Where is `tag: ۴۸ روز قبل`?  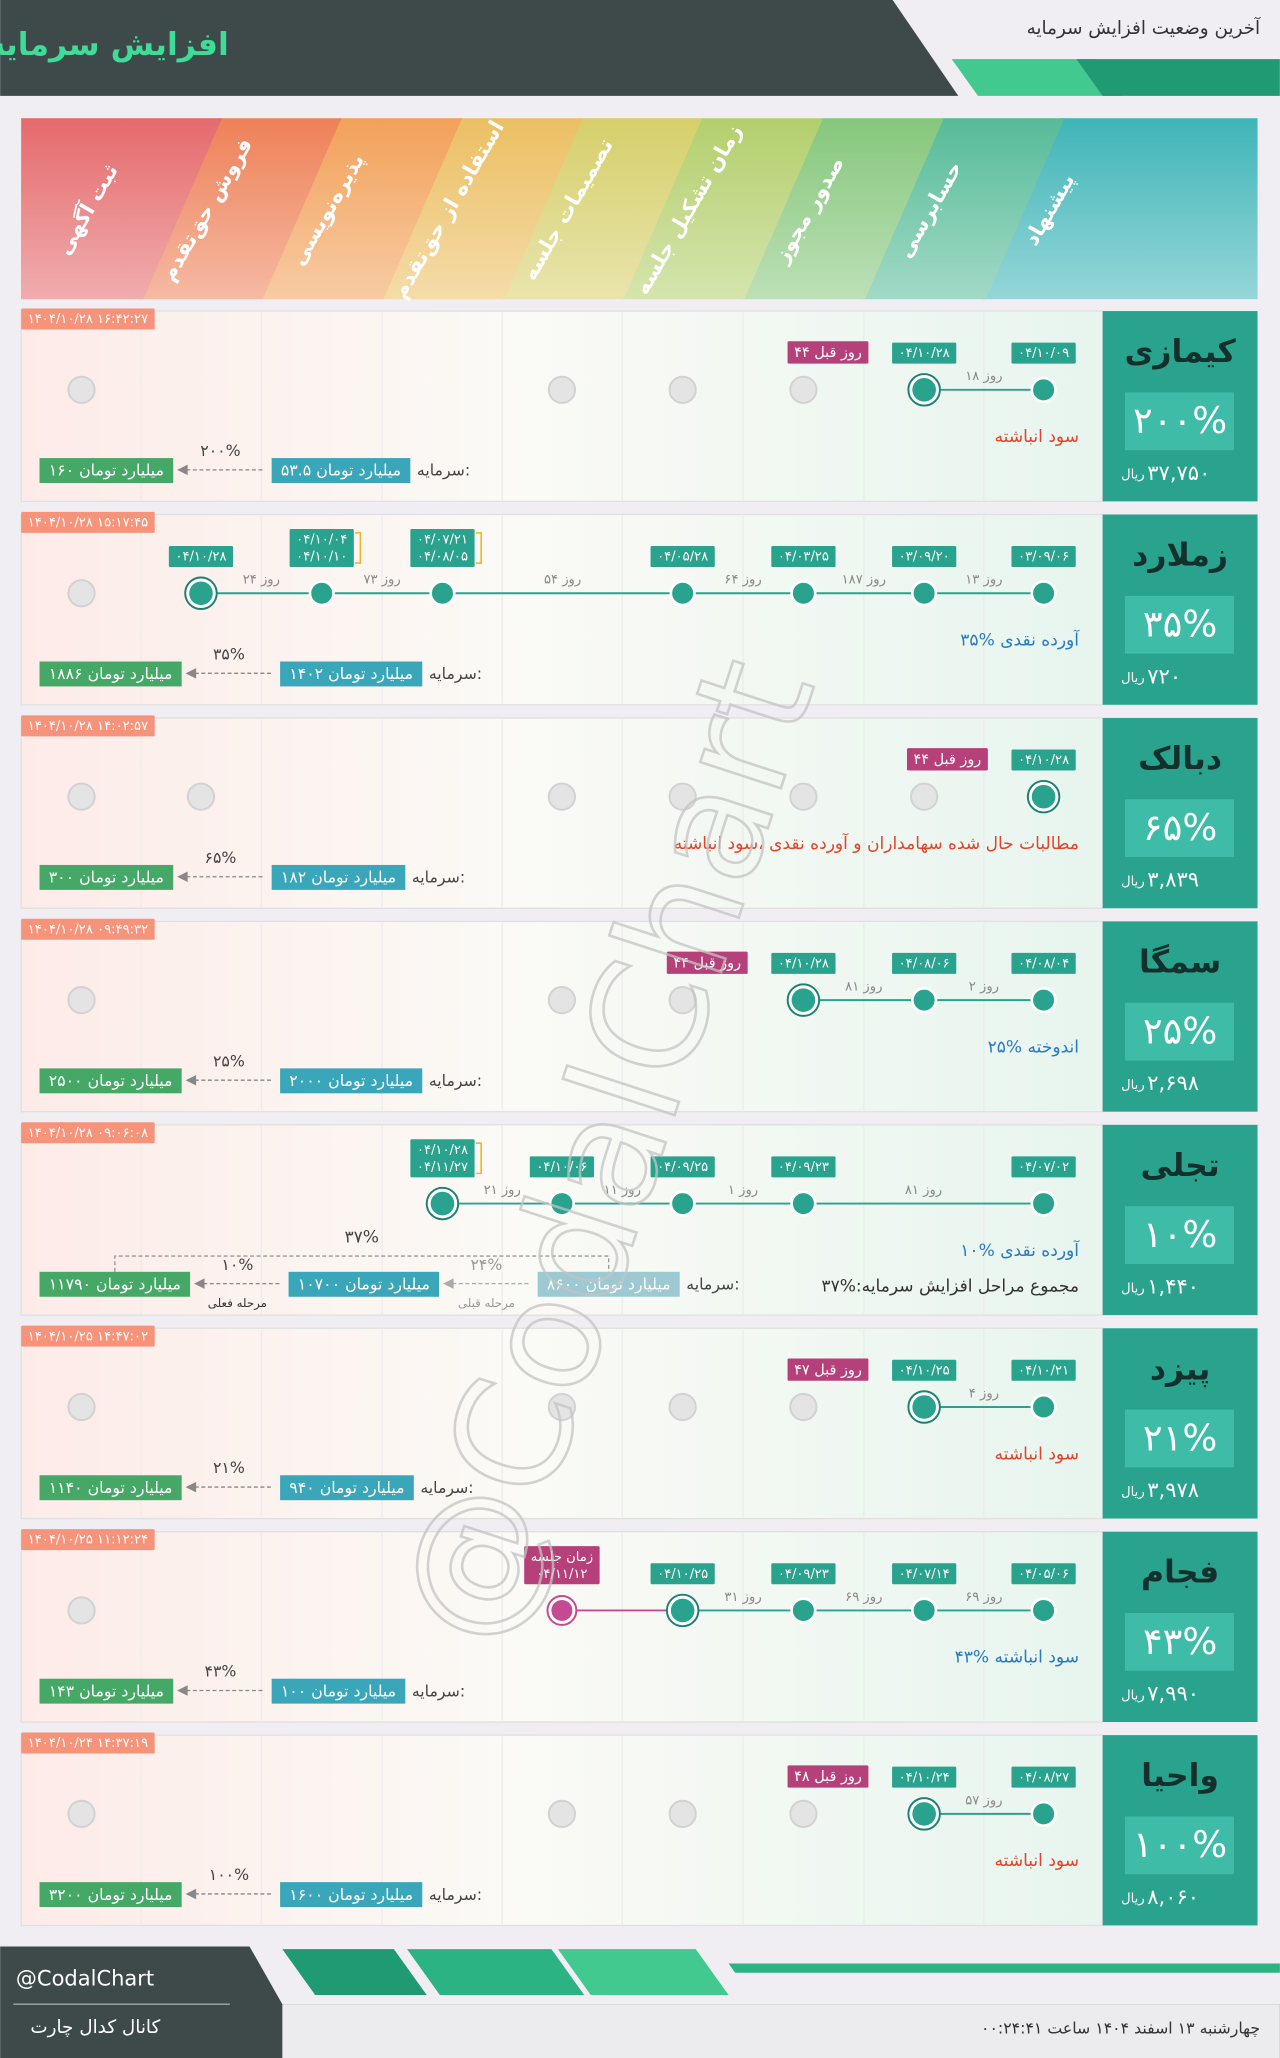
tag: ۴۸ روز قبل is located at coordinates (828, 1776).